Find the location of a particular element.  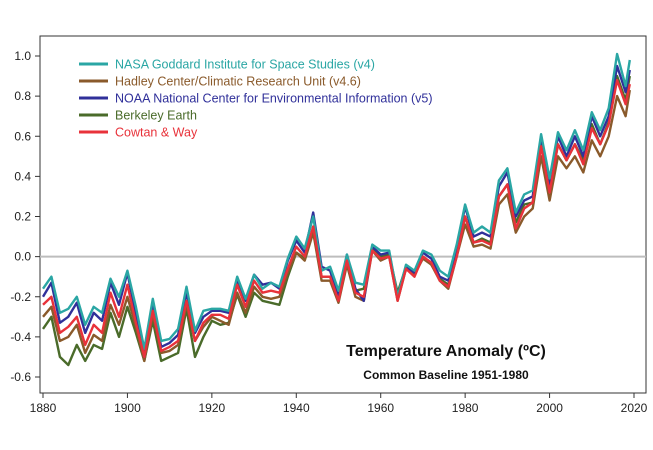

y-tick-label: 0.0 is located at coordinates (22, 257).